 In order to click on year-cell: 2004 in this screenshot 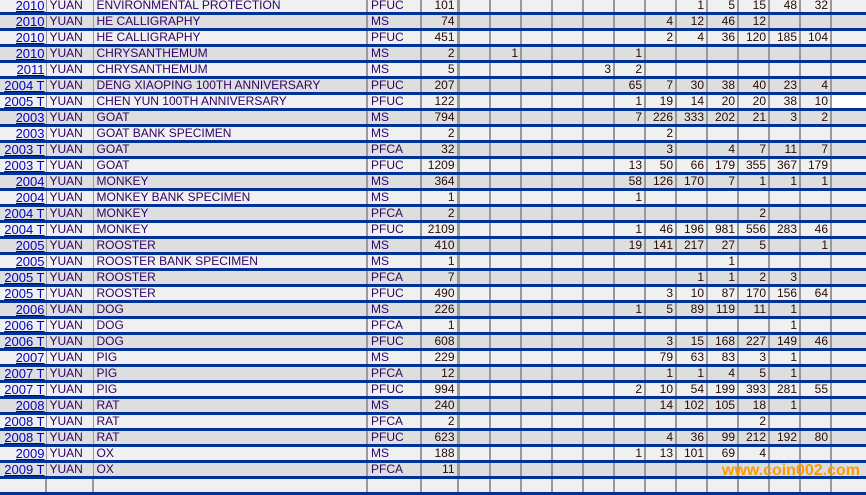, I will do `click(23, 198)`.